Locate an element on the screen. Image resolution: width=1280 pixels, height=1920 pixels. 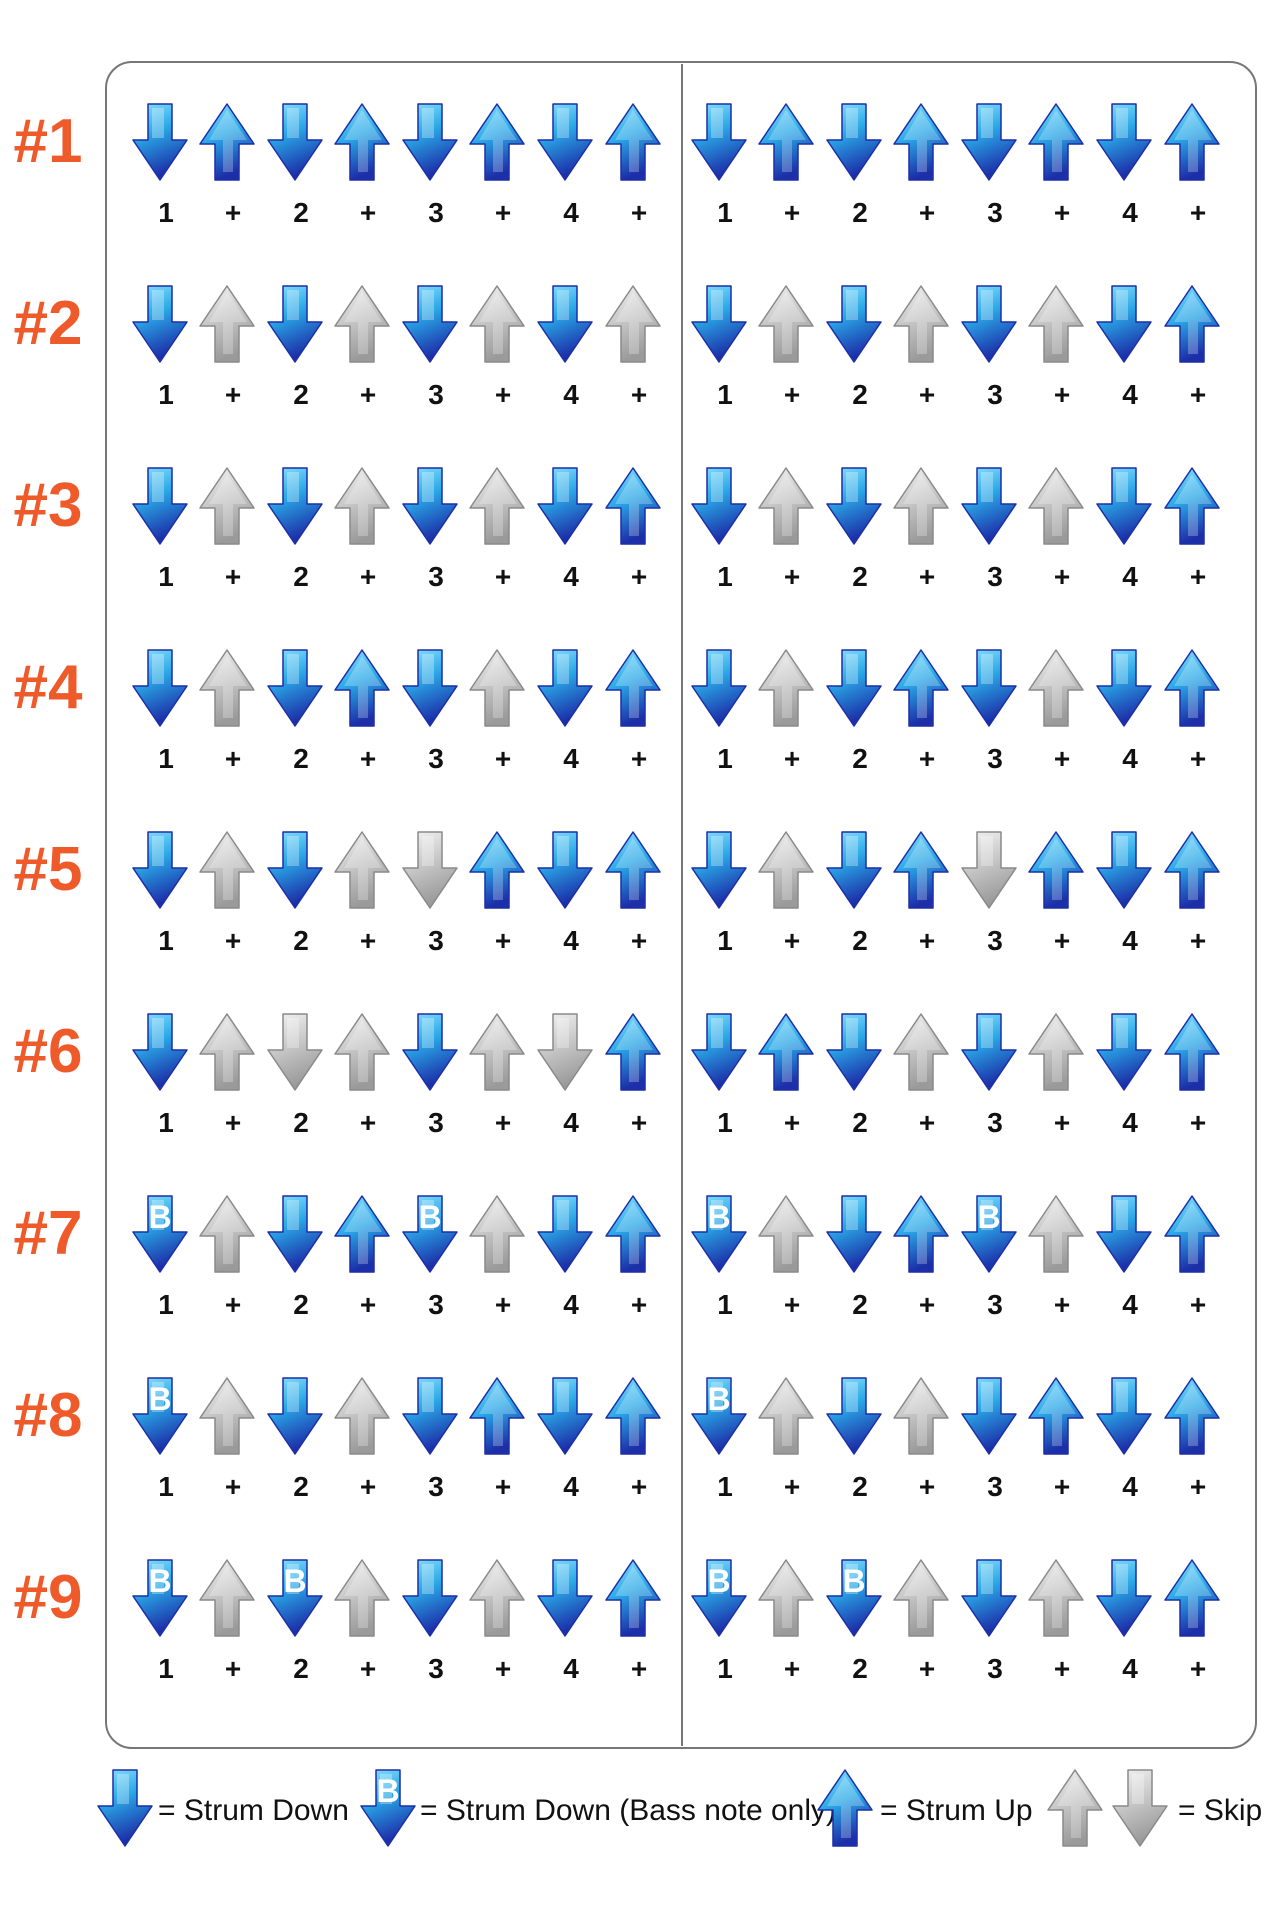
pattern-row: #7 B 1 +2 + B 3 +4 + B 1 +2 + B 3 +4 + is located at coordinates (617, 1257).